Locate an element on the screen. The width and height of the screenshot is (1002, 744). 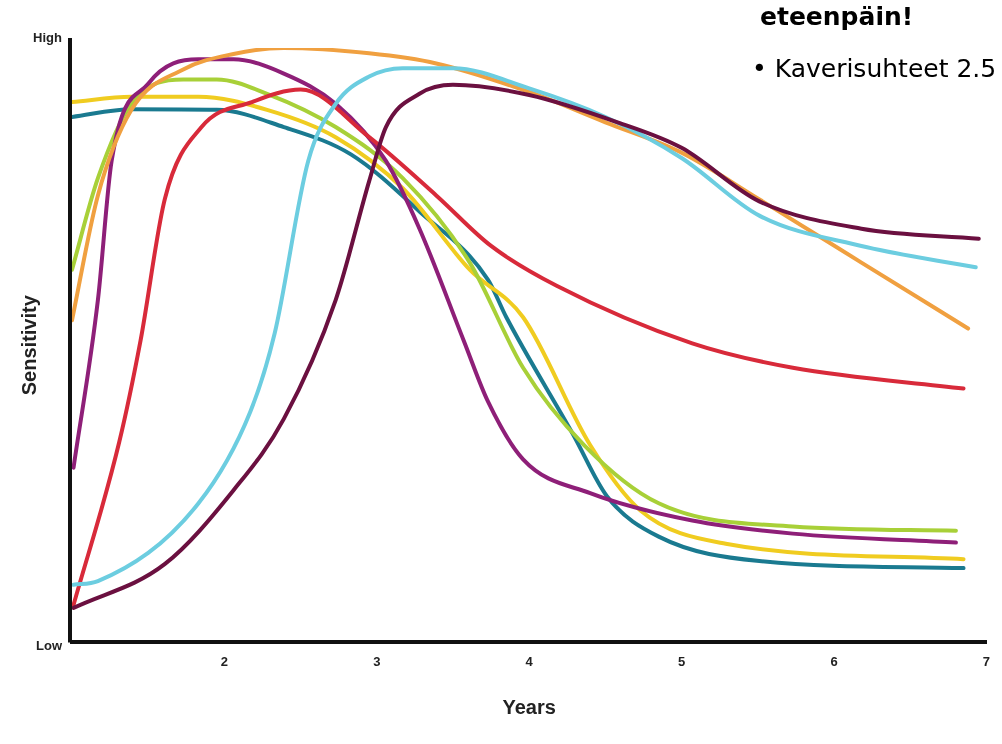
x-tick-label: 3 is located at coordinates (377, 661).